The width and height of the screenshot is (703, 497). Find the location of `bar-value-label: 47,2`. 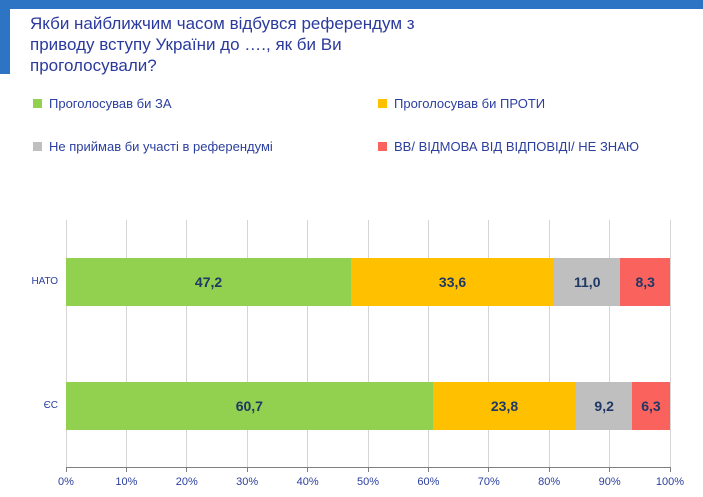

bar-value-label: 47,2 is located at coordinates (208, 282).